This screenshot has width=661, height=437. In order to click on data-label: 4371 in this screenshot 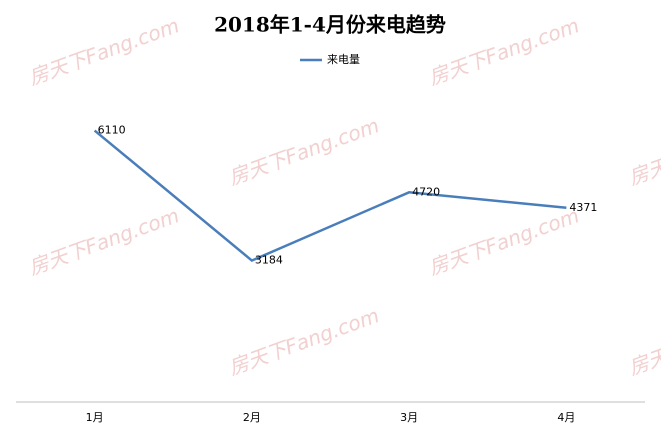, I will do `click(583, 207)`.